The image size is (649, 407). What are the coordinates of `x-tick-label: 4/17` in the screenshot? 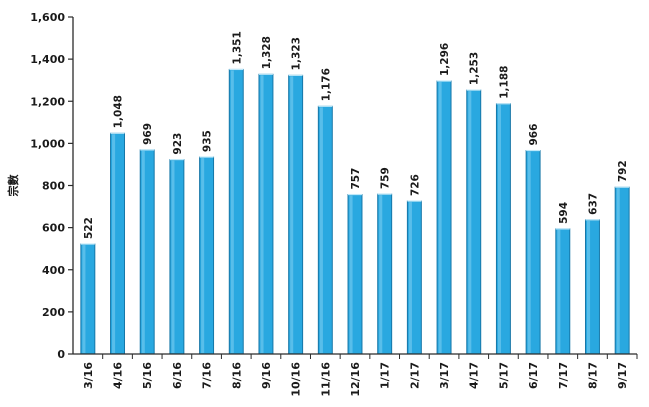 It's located at (474, 375).